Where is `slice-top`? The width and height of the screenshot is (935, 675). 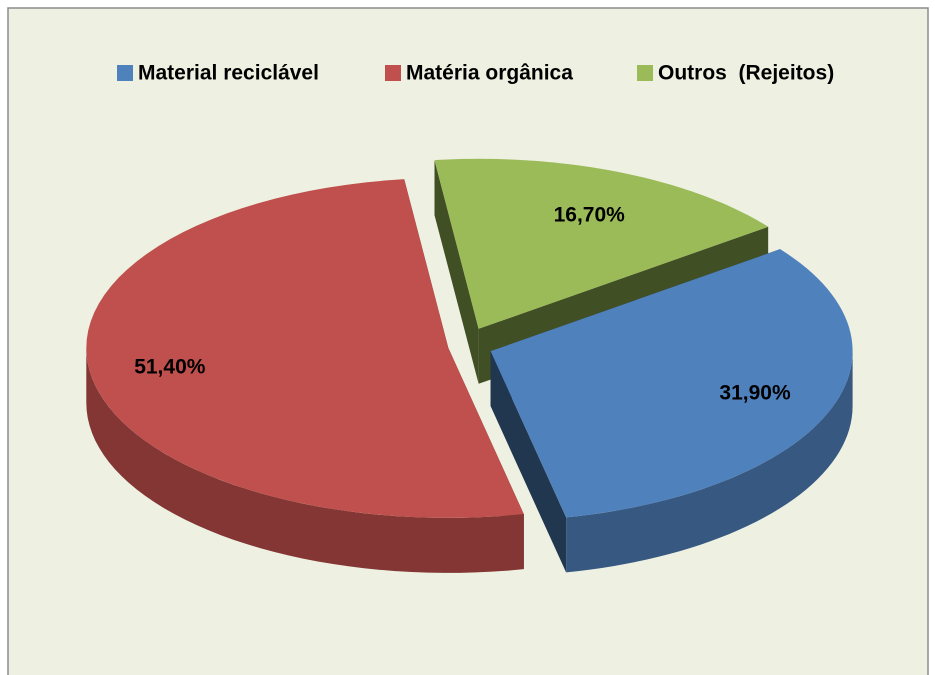
slice-top is located at coordinates (601, 243).